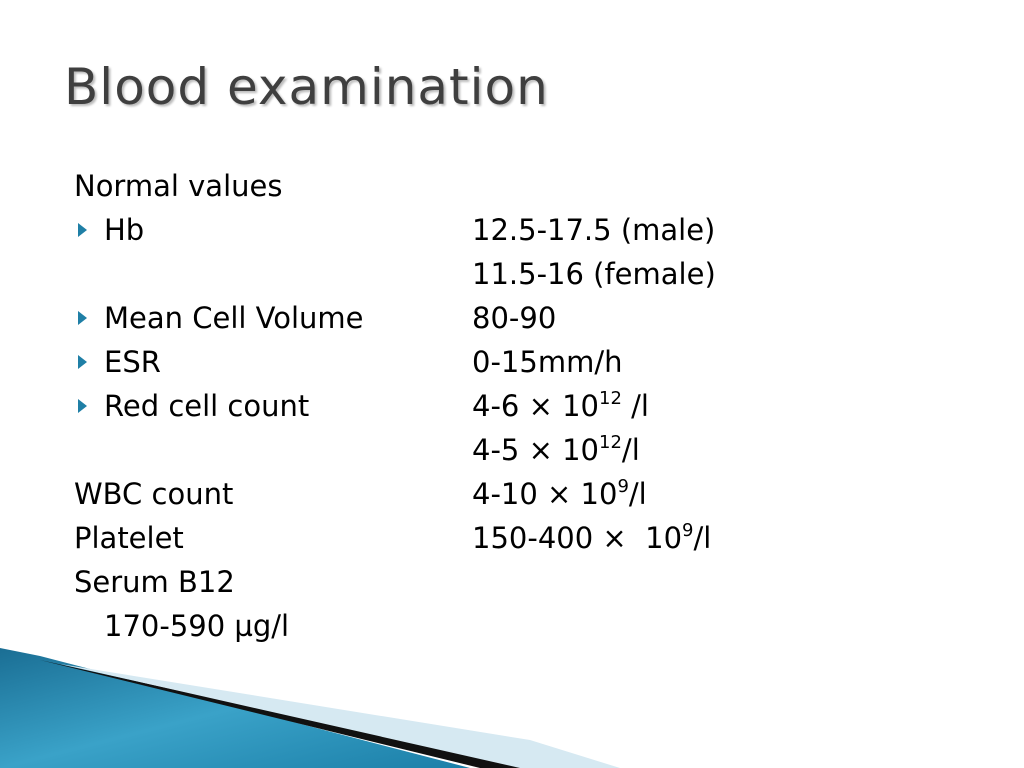  I want to click on value-text: 0-15mm/h, so click(547, 362).